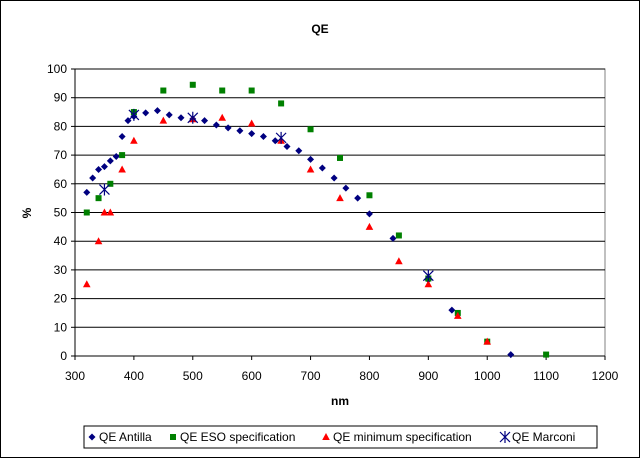 The width and height of the screenshot is (641, 464). Describe the element at coordinates (61, 126) in the screenshot. I see `y-tick-label: 80` at that location.